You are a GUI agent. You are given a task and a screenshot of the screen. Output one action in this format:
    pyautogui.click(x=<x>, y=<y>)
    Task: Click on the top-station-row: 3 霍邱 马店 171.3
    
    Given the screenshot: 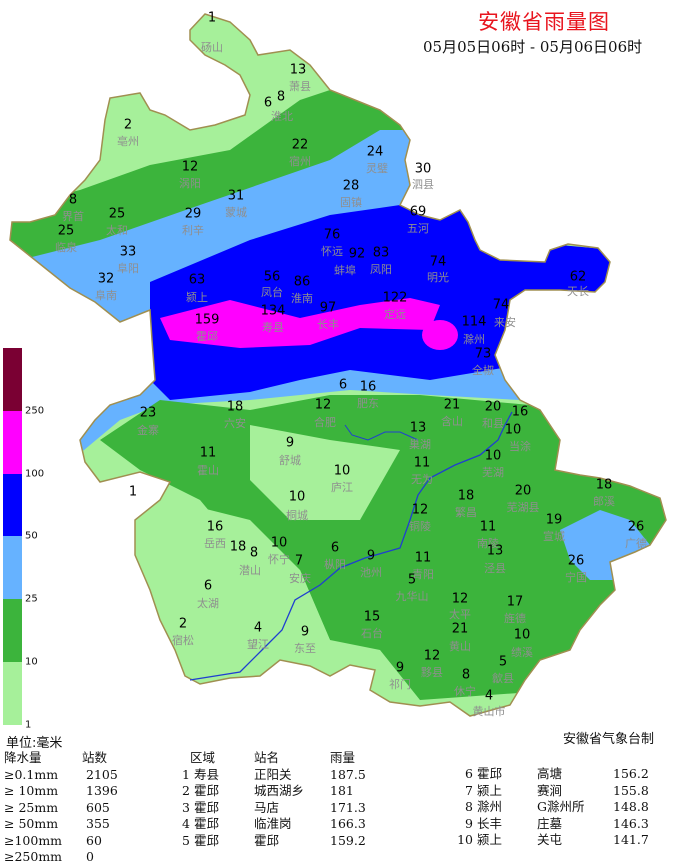 What is the action you would take?
    pyautogui.click(x=269, y=808)
    